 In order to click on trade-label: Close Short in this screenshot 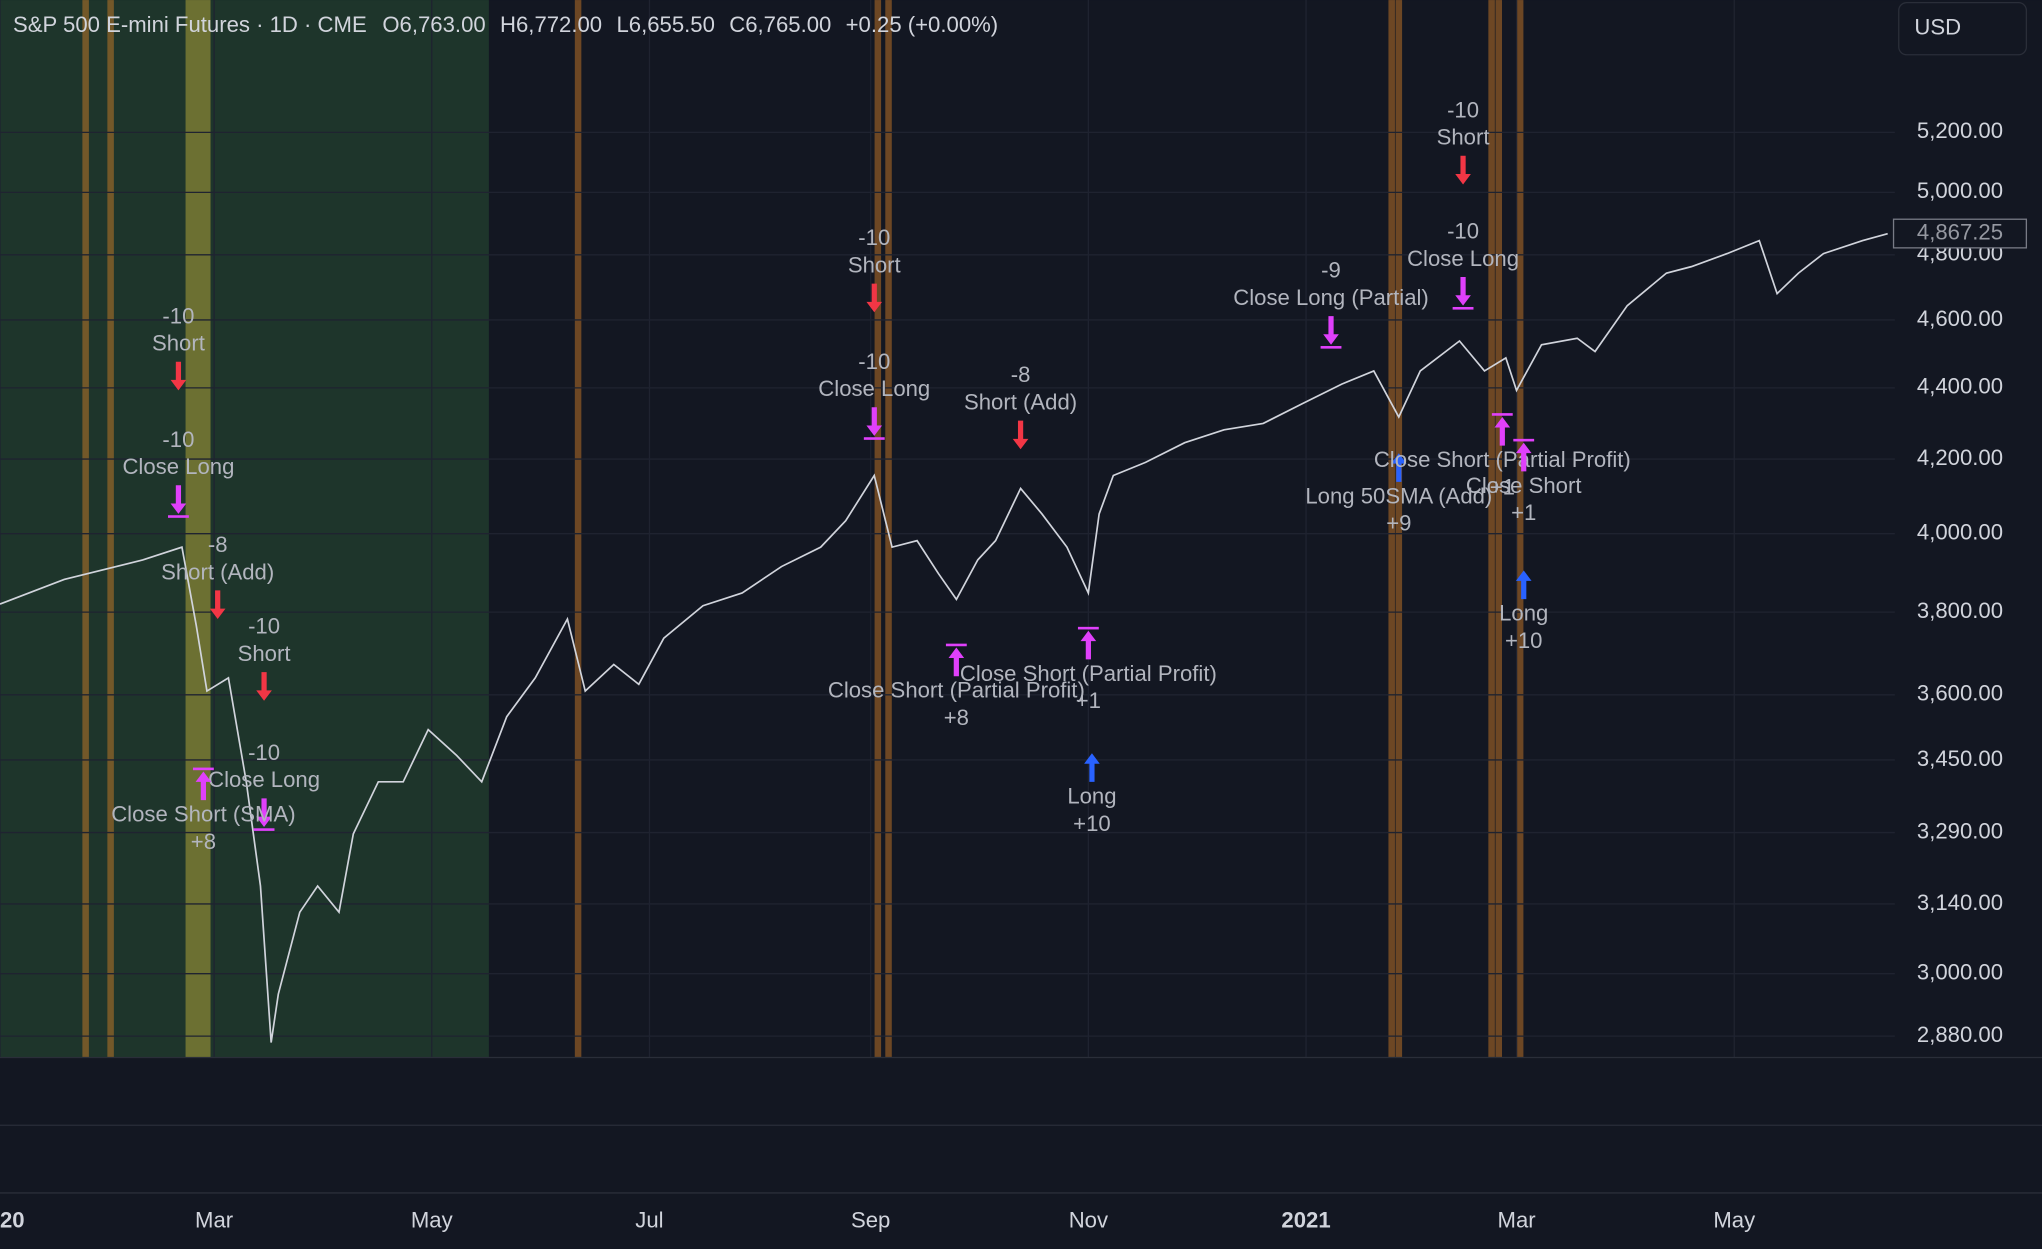, I will do `click(1524, 485)`.